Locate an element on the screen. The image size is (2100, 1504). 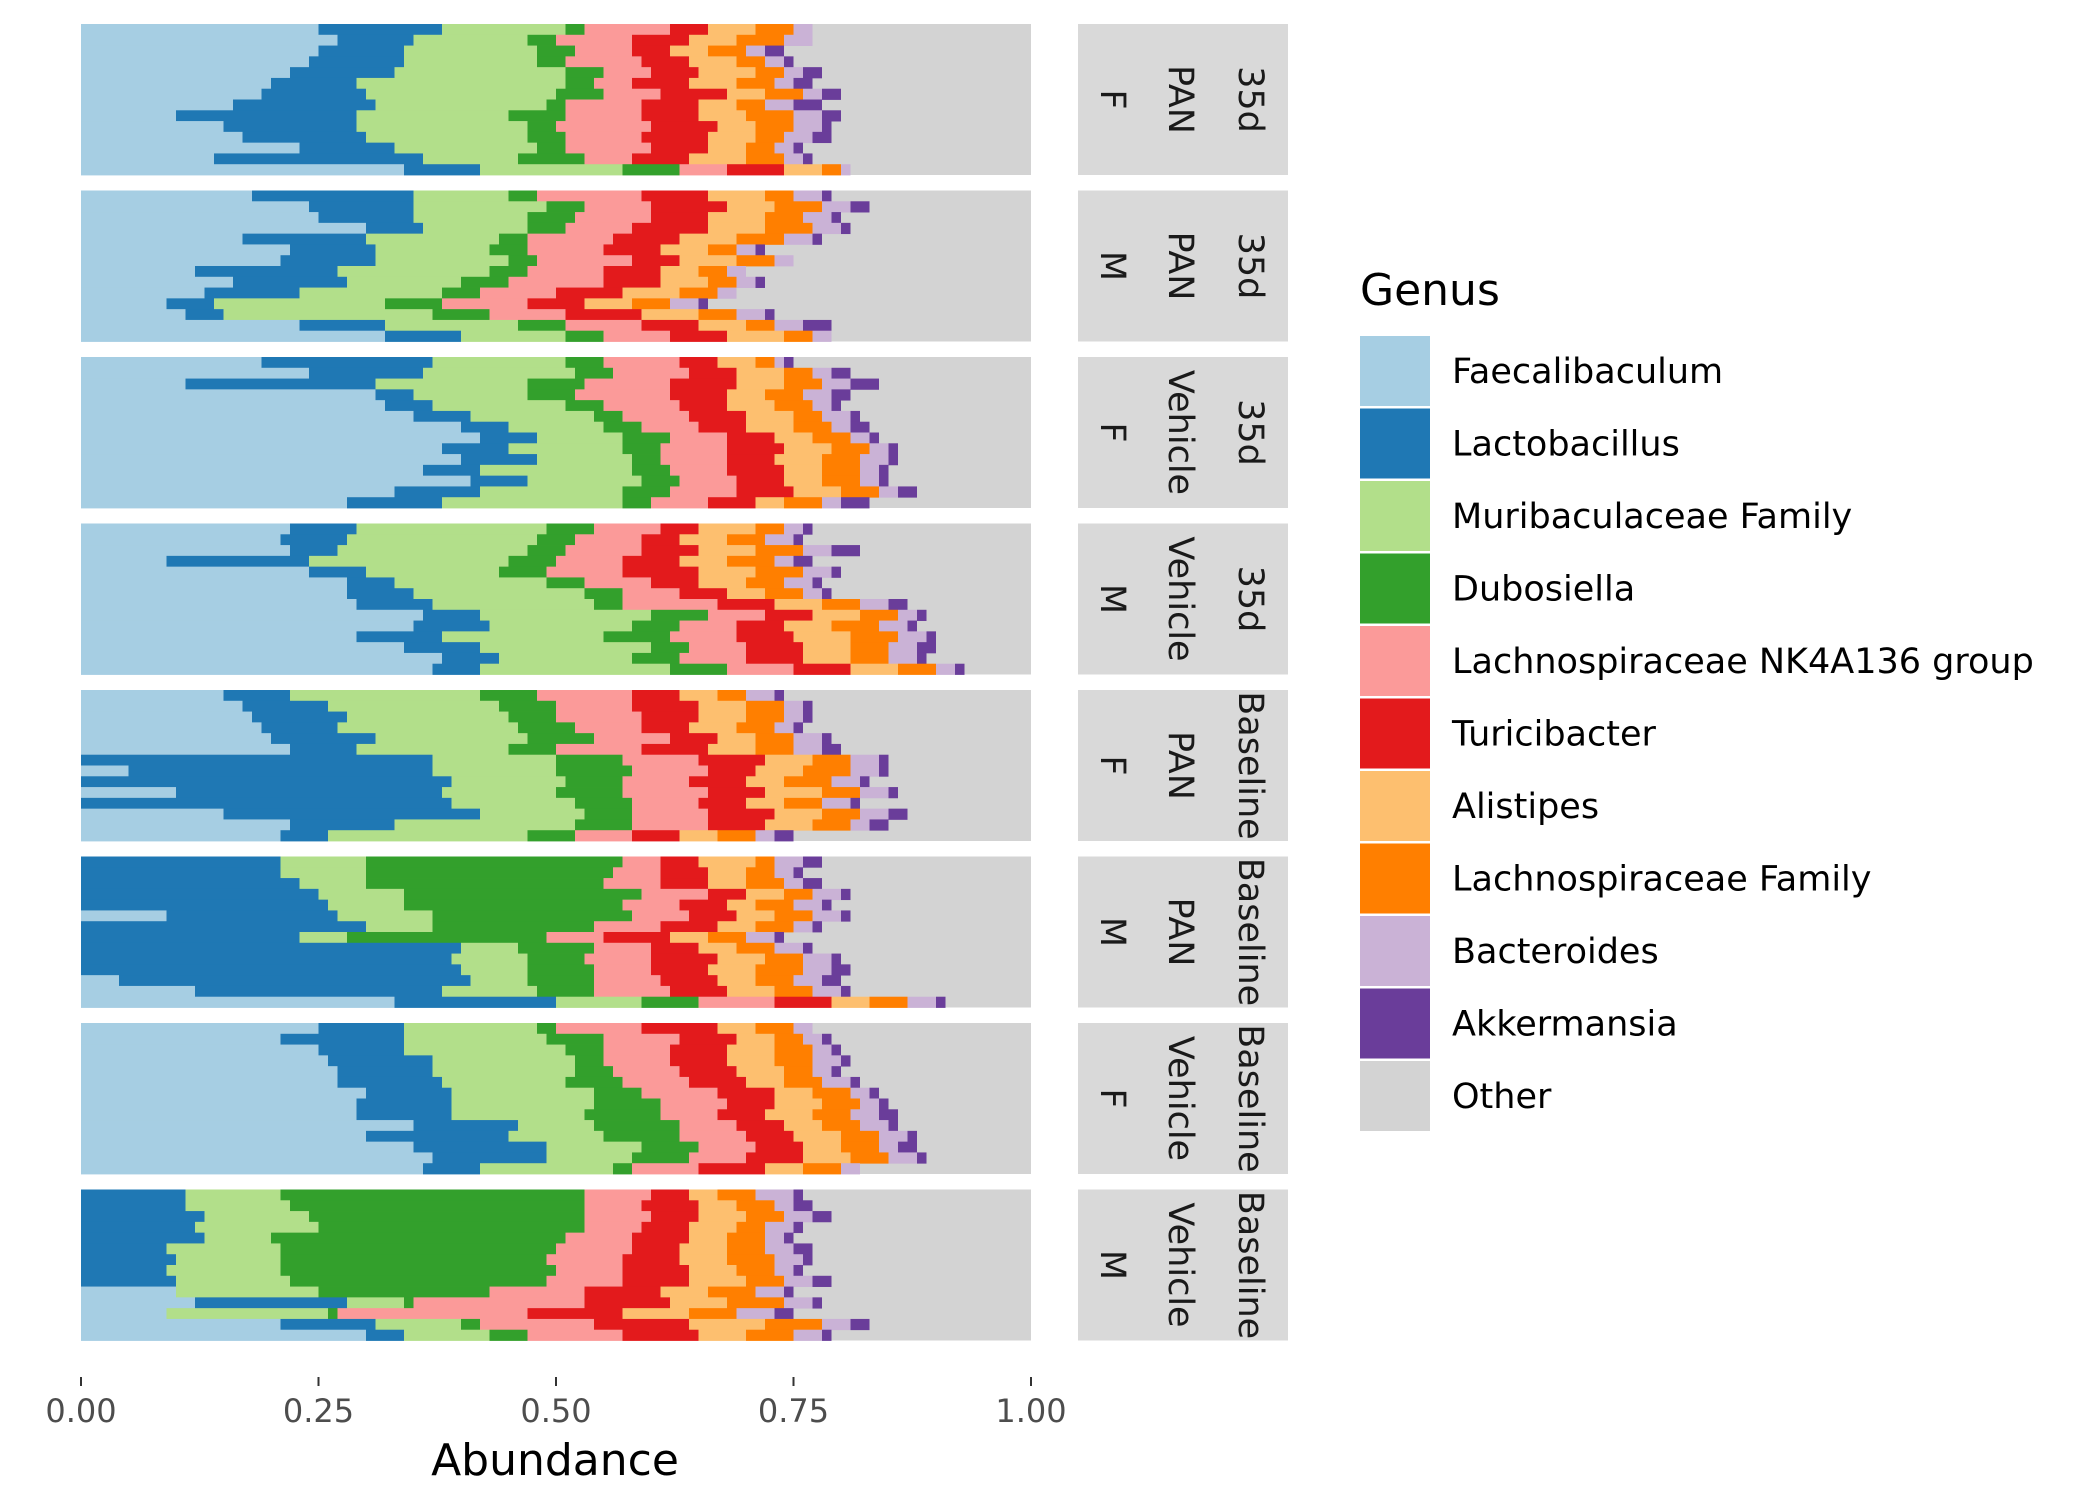
legend-entry: Other is located at coordinates (1456, 1096).